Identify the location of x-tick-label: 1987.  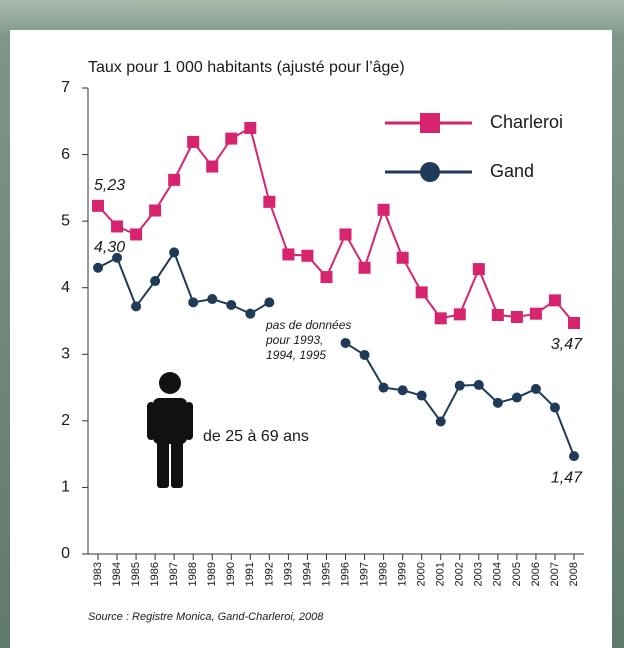
(174, 574).